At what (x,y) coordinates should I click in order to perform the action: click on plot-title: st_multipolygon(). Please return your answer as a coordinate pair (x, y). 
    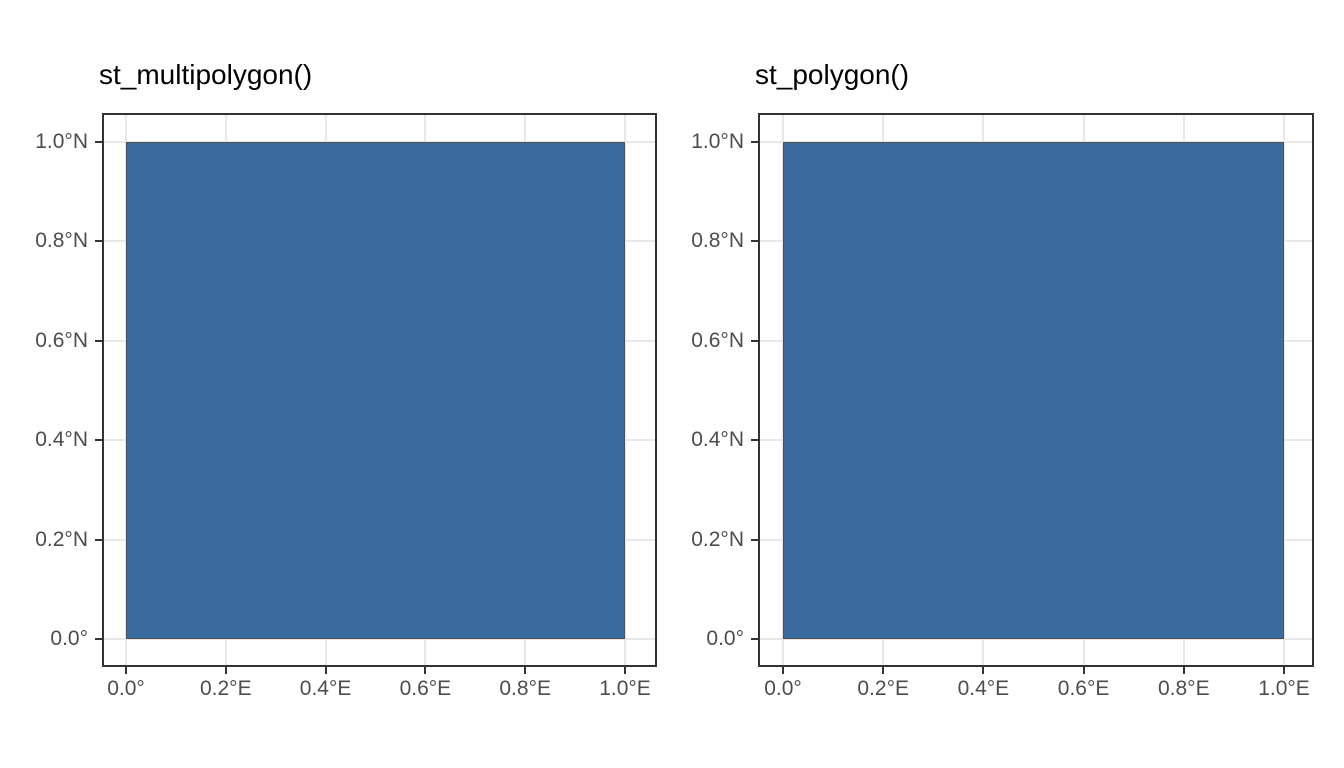
    Looking at the image, I should click on (206, 74).